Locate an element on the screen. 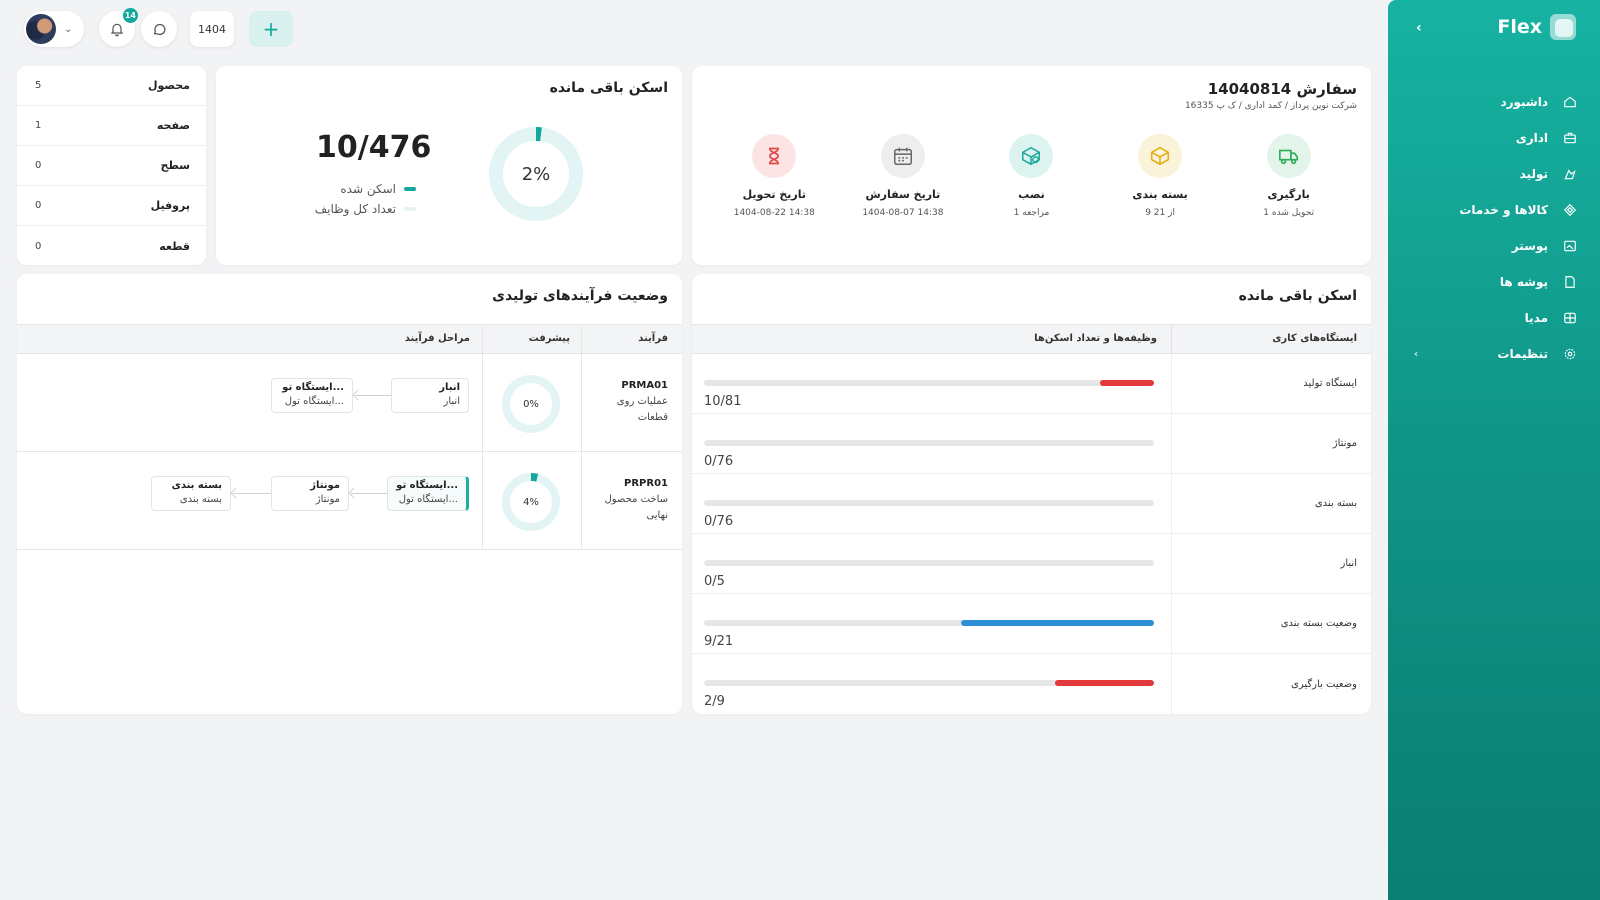  station-name: وضعیت بسته بندی is located at coordinates (1271, 623).